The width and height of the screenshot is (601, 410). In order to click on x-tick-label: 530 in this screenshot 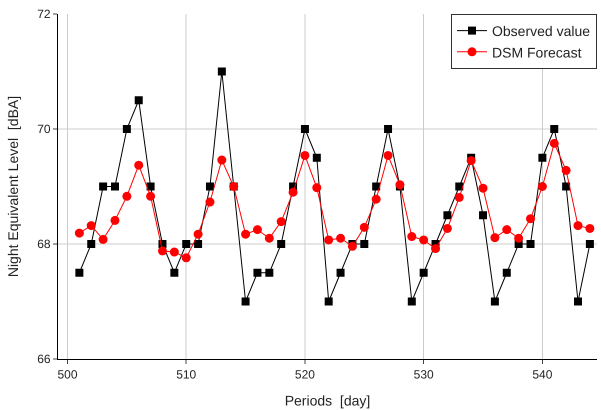, I will do `click(424, 374)`.